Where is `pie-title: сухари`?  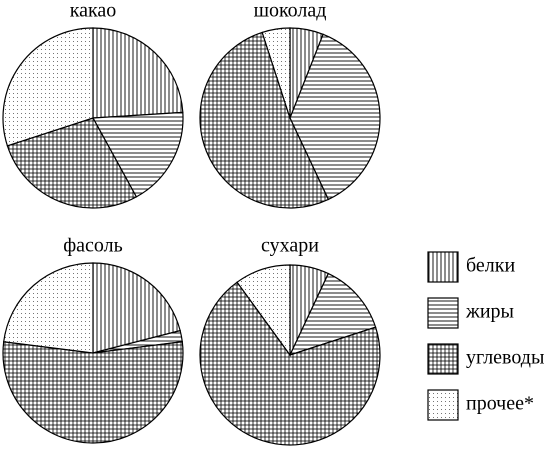
pie-title: сухари is located at coordinates (290, 246).